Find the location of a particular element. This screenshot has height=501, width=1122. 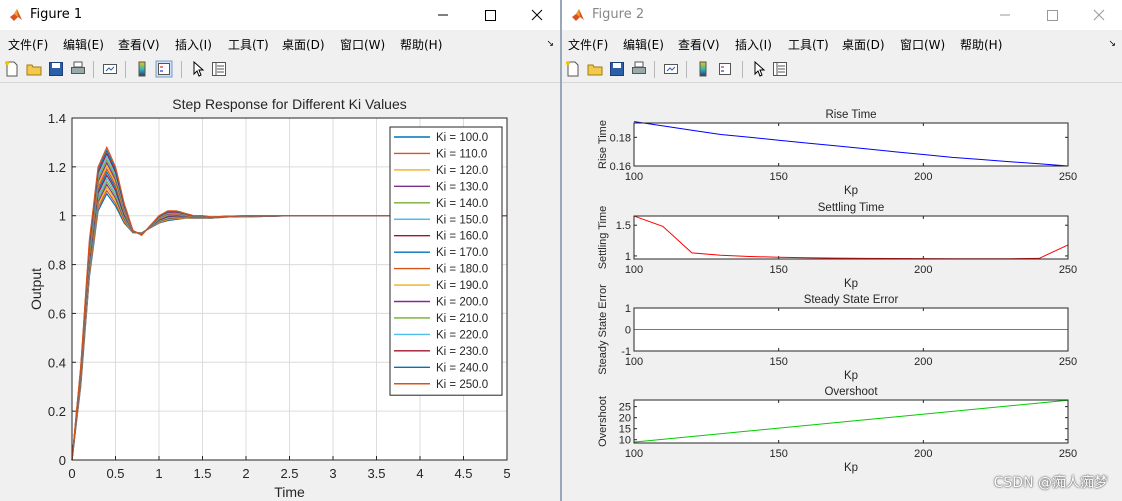

x-tick-label: 1.5 is located at coordinates (202, 473).